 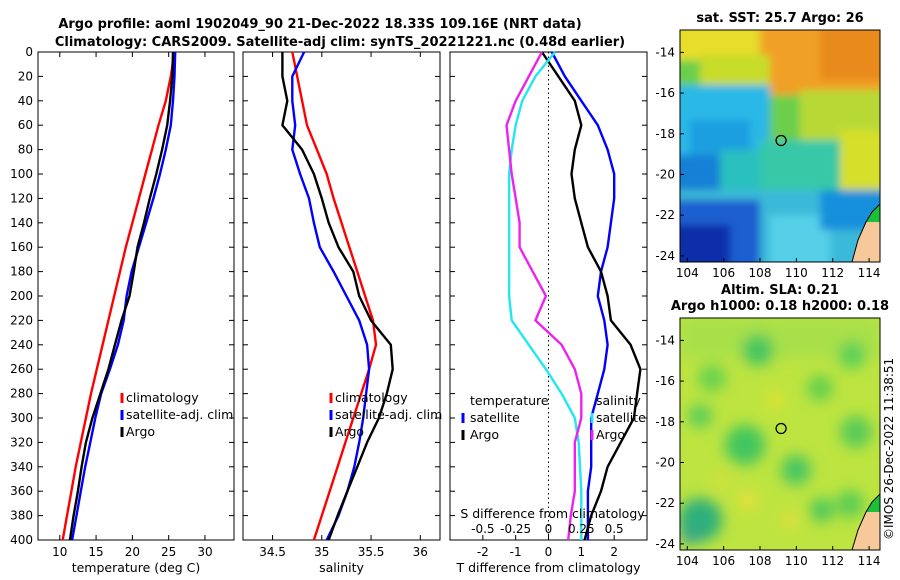 What do you see at coordinates (483, 552) in the screenshot?
I see `x-tick-label: -2` at bounding box center [483, 552].